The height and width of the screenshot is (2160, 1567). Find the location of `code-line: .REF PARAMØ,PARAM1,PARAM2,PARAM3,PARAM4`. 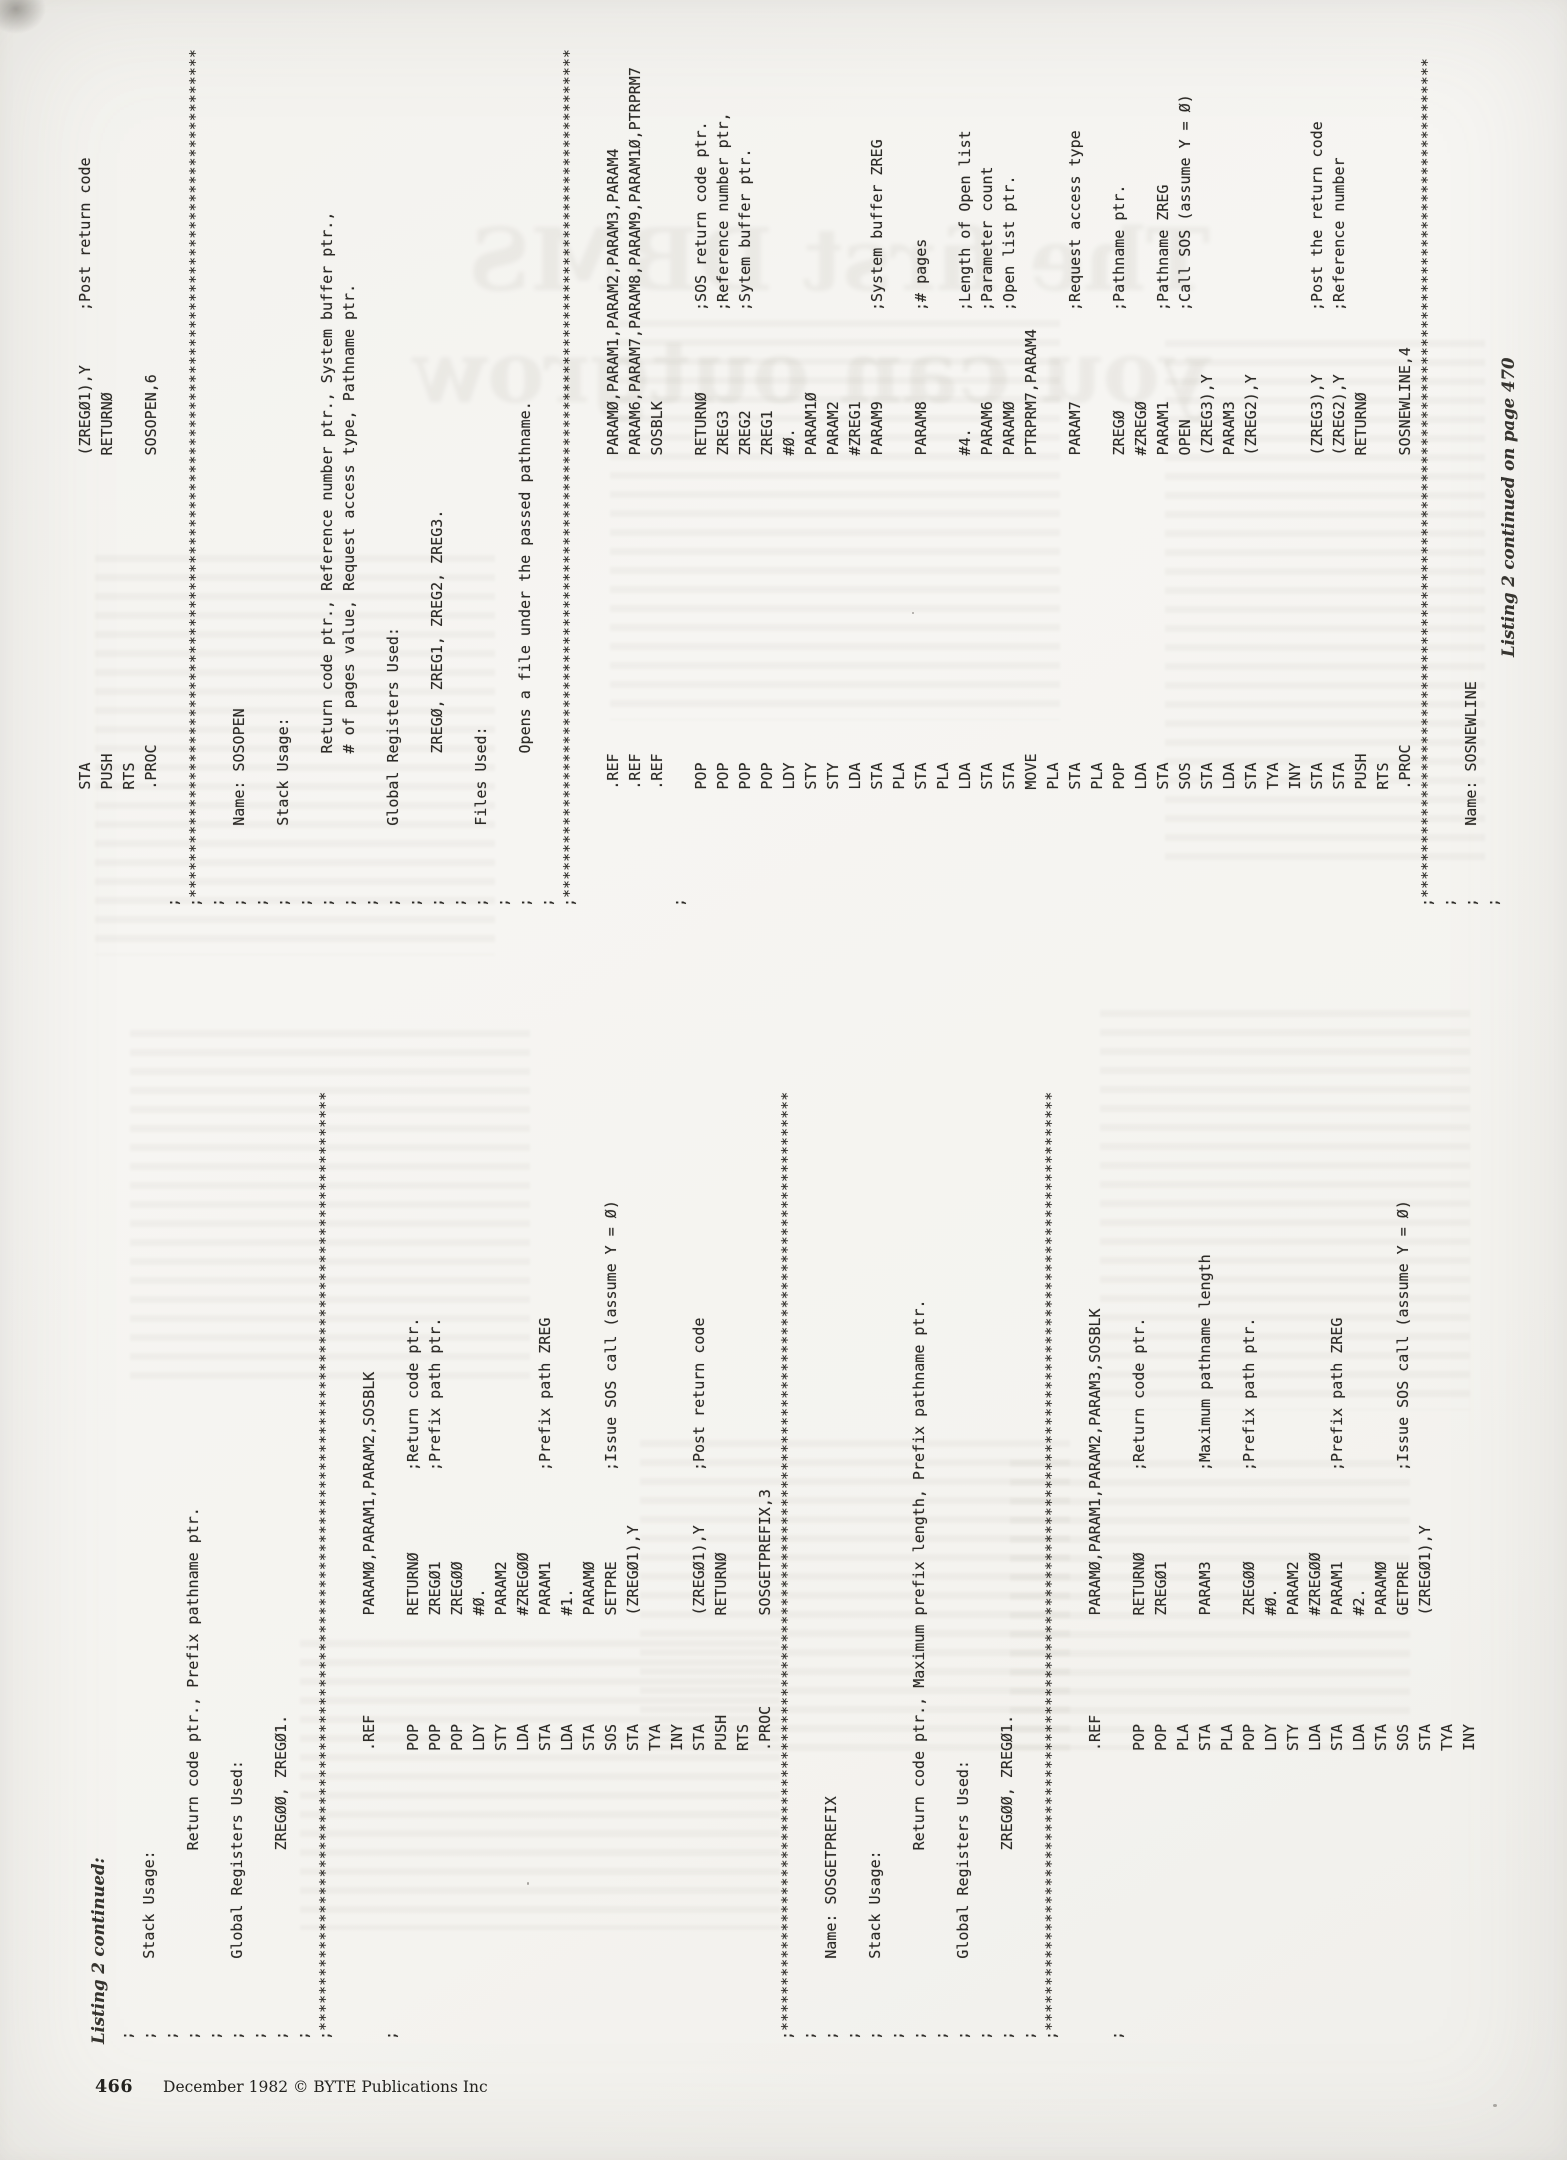

code-line: .REF PARAMØ,PARAM1,PARAM2,PARAM3,PARAM4 is located at coordinates (613, 527).